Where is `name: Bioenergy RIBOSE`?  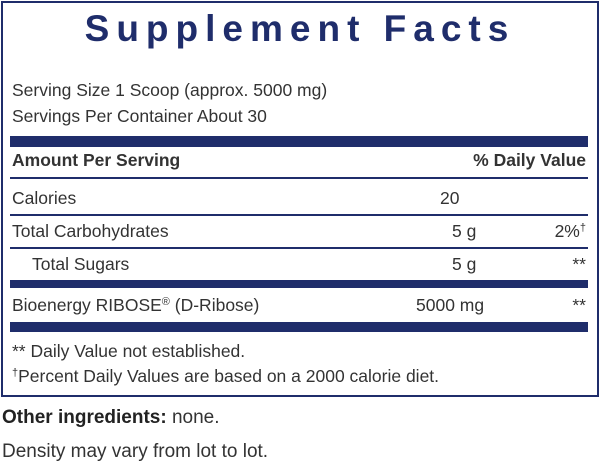 name: Bioenergy RIBOSE is located at coordinates (87, 305).